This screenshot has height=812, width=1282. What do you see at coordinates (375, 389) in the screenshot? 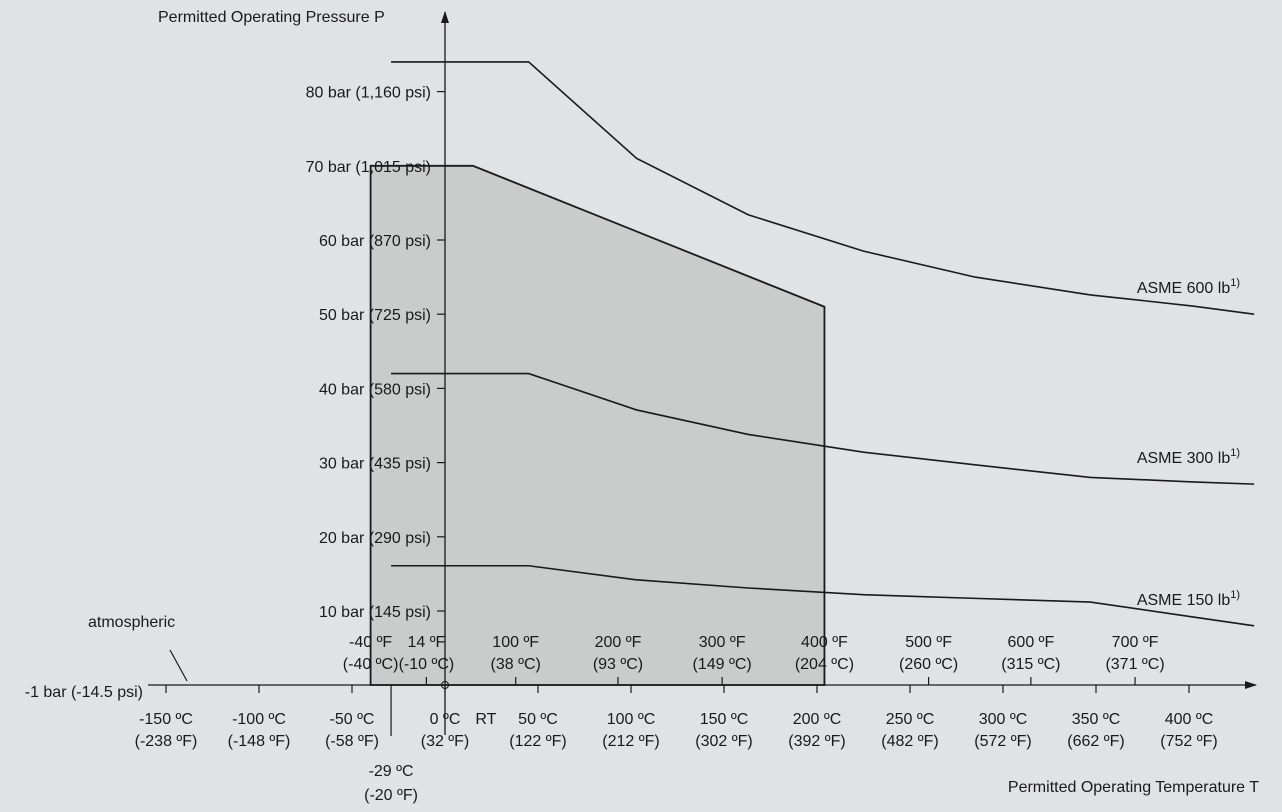
I see `y-tick-label: 40 bar (580 psi)` at bounding box center [375, 389].